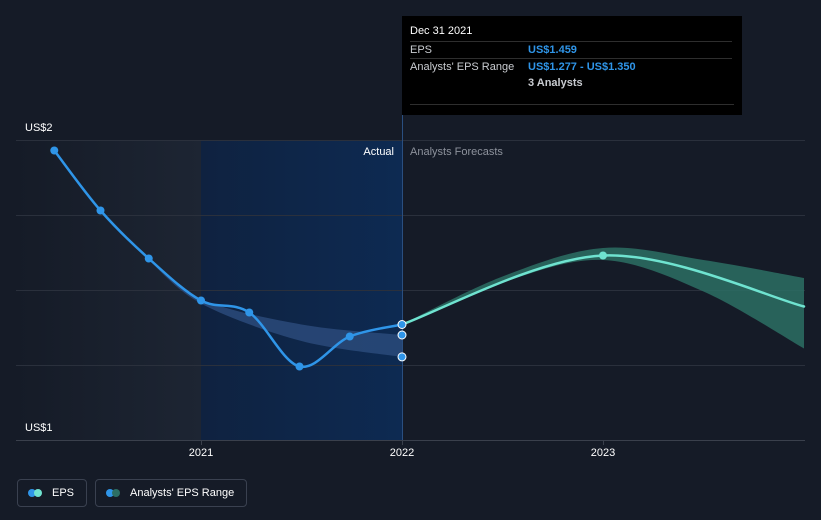 This screenshot has height=520, width=821. What do you see at coordinates (378, 152) in the screenshot?
I see `actual-label: Actual` at bounding box center [378, 152].